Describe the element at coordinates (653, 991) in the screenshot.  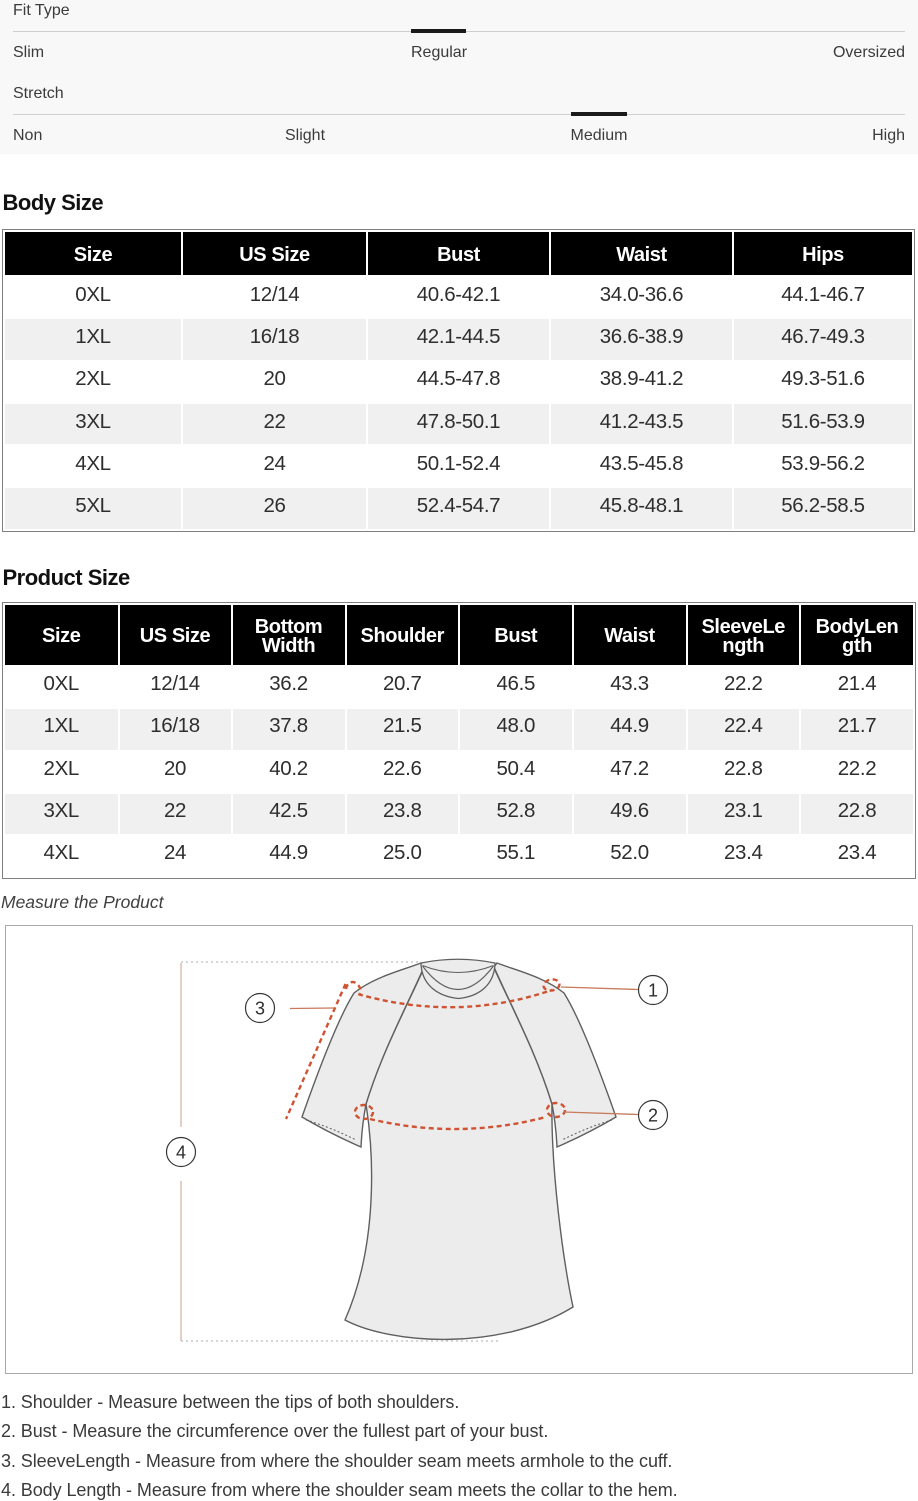
I see `svg-text: 1` at that location.